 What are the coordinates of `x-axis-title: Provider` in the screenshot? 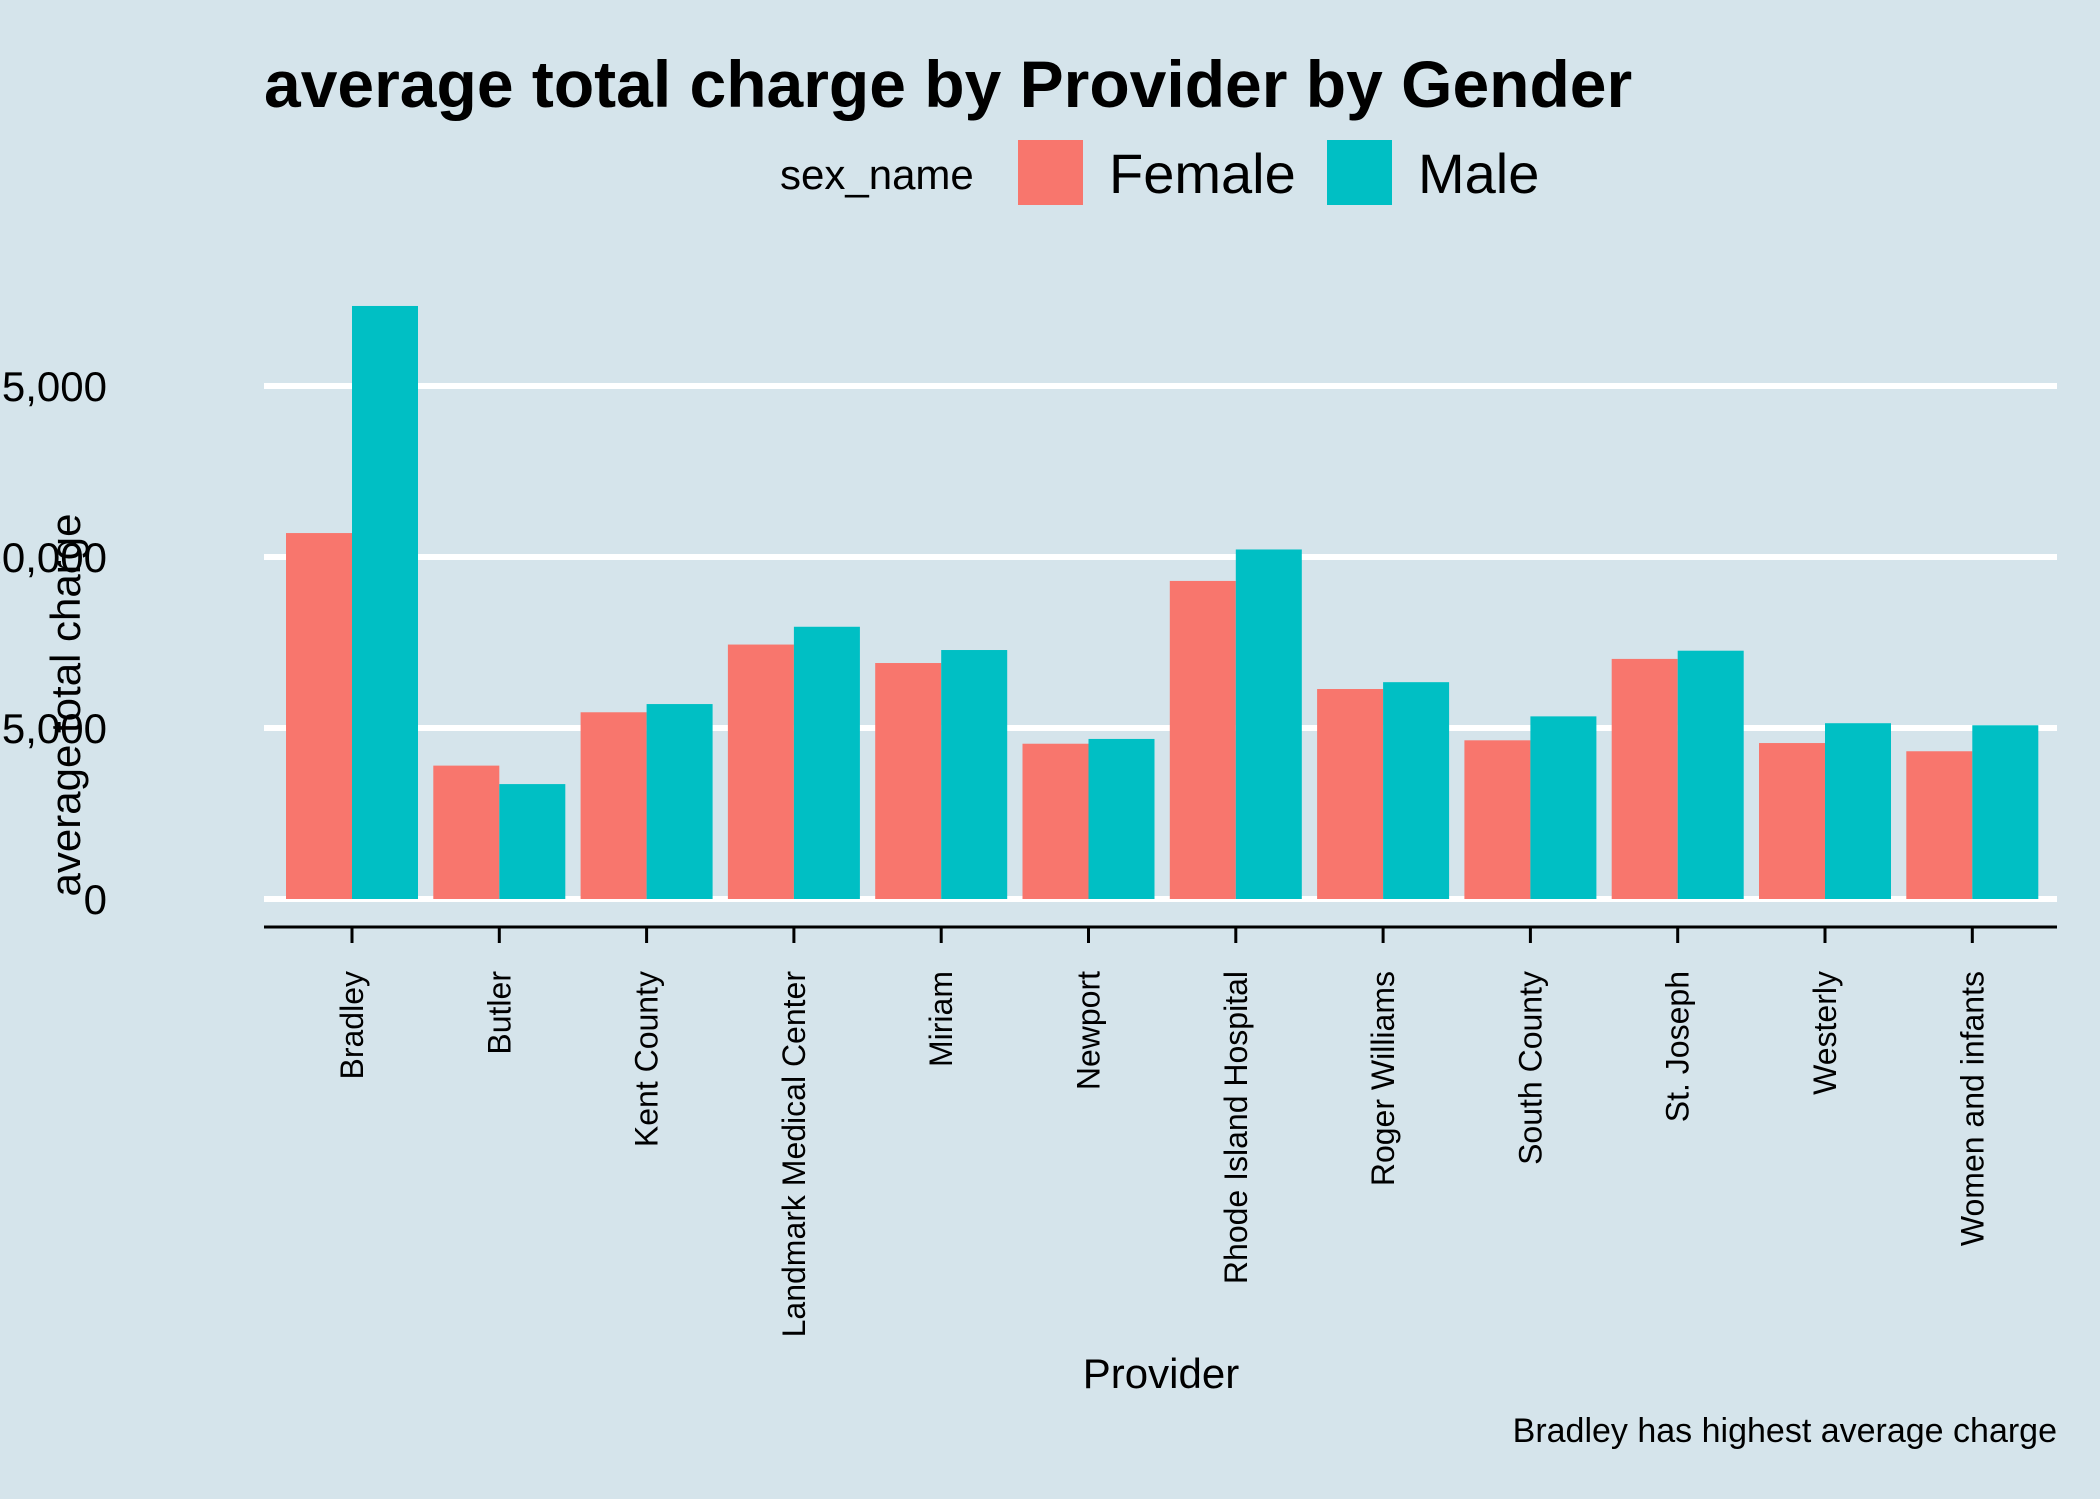 It's located at (1161, 1373).